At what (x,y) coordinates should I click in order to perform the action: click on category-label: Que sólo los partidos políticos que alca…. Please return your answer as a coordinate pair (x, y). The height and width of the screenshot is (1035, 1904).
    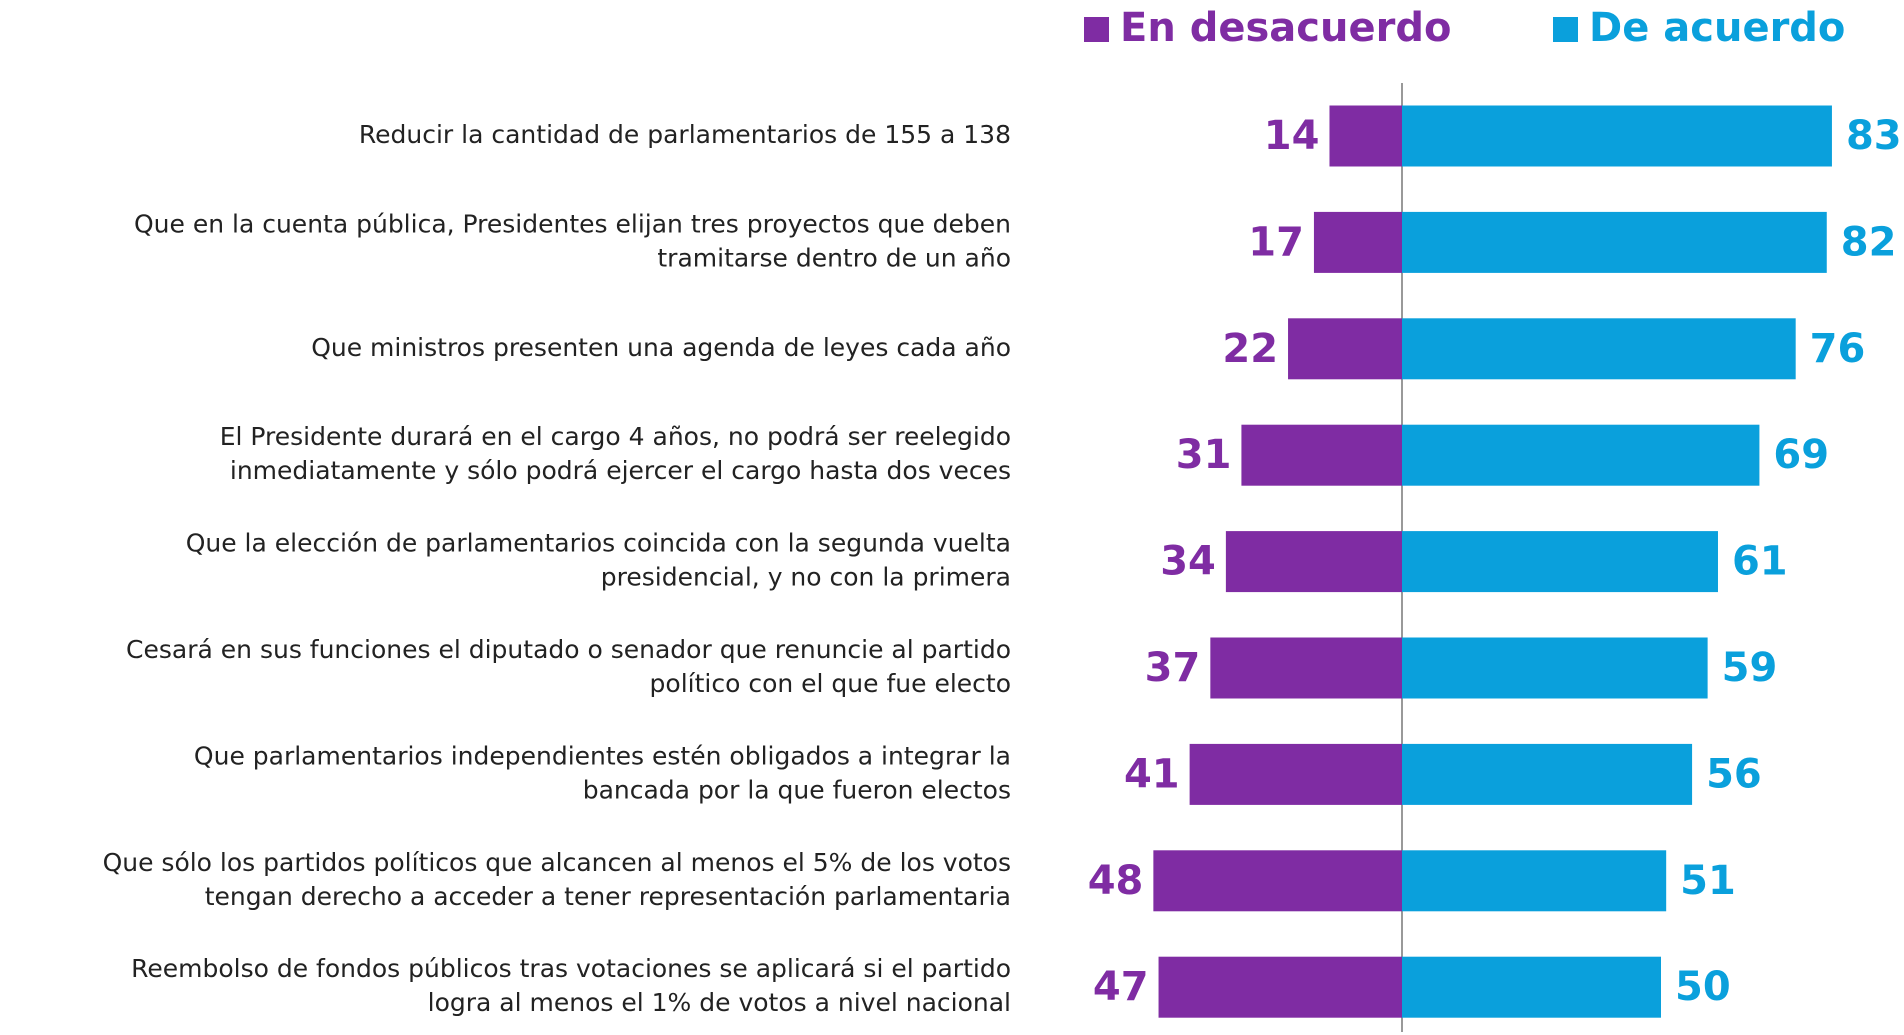
    Looking at the image, I should click on (557, 862).